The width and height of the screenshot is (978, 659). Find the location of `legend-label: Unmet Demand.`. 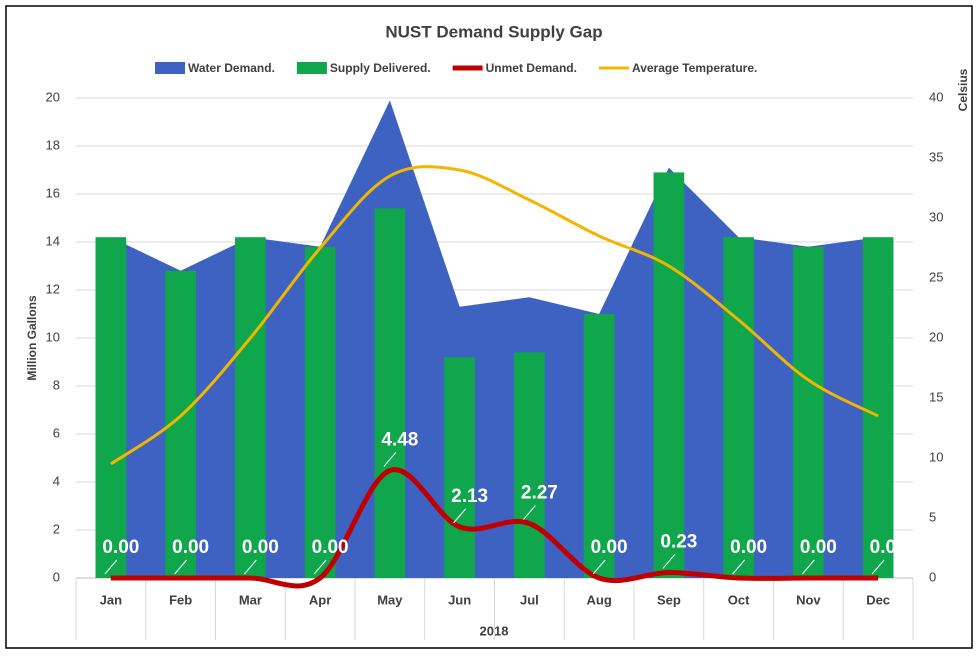

legend-label: Unmet Demand. is located at coordinates (531, 68).